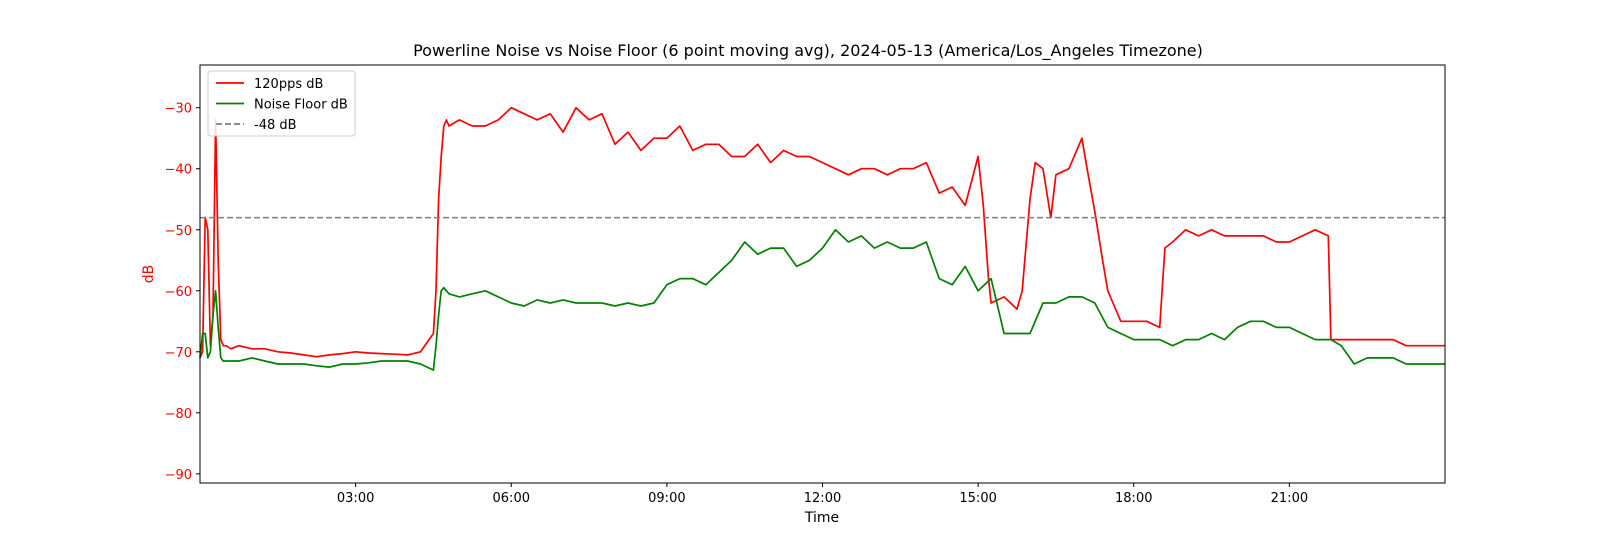 This screenshot has width=1600, height=540. I want to click on legend-label: -48 dB, so click(275, 125).